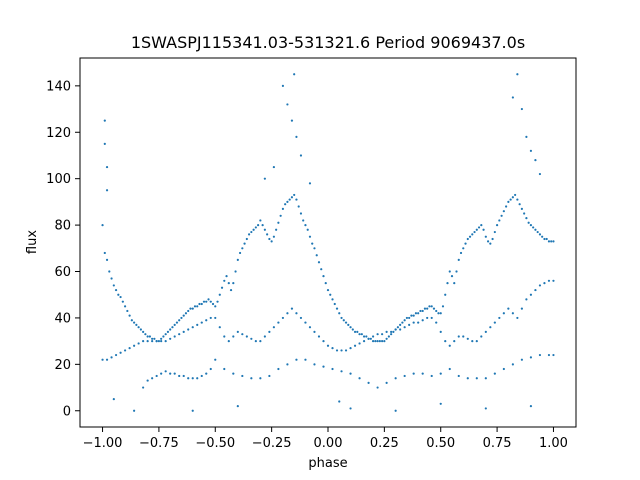 Image resolution: width=640 pixels, height=480 pixels. What do you see at coordinates (328, 443) in the screenshot?
I see `x-tick-label: 0.00` at bounding box center [328, 443].